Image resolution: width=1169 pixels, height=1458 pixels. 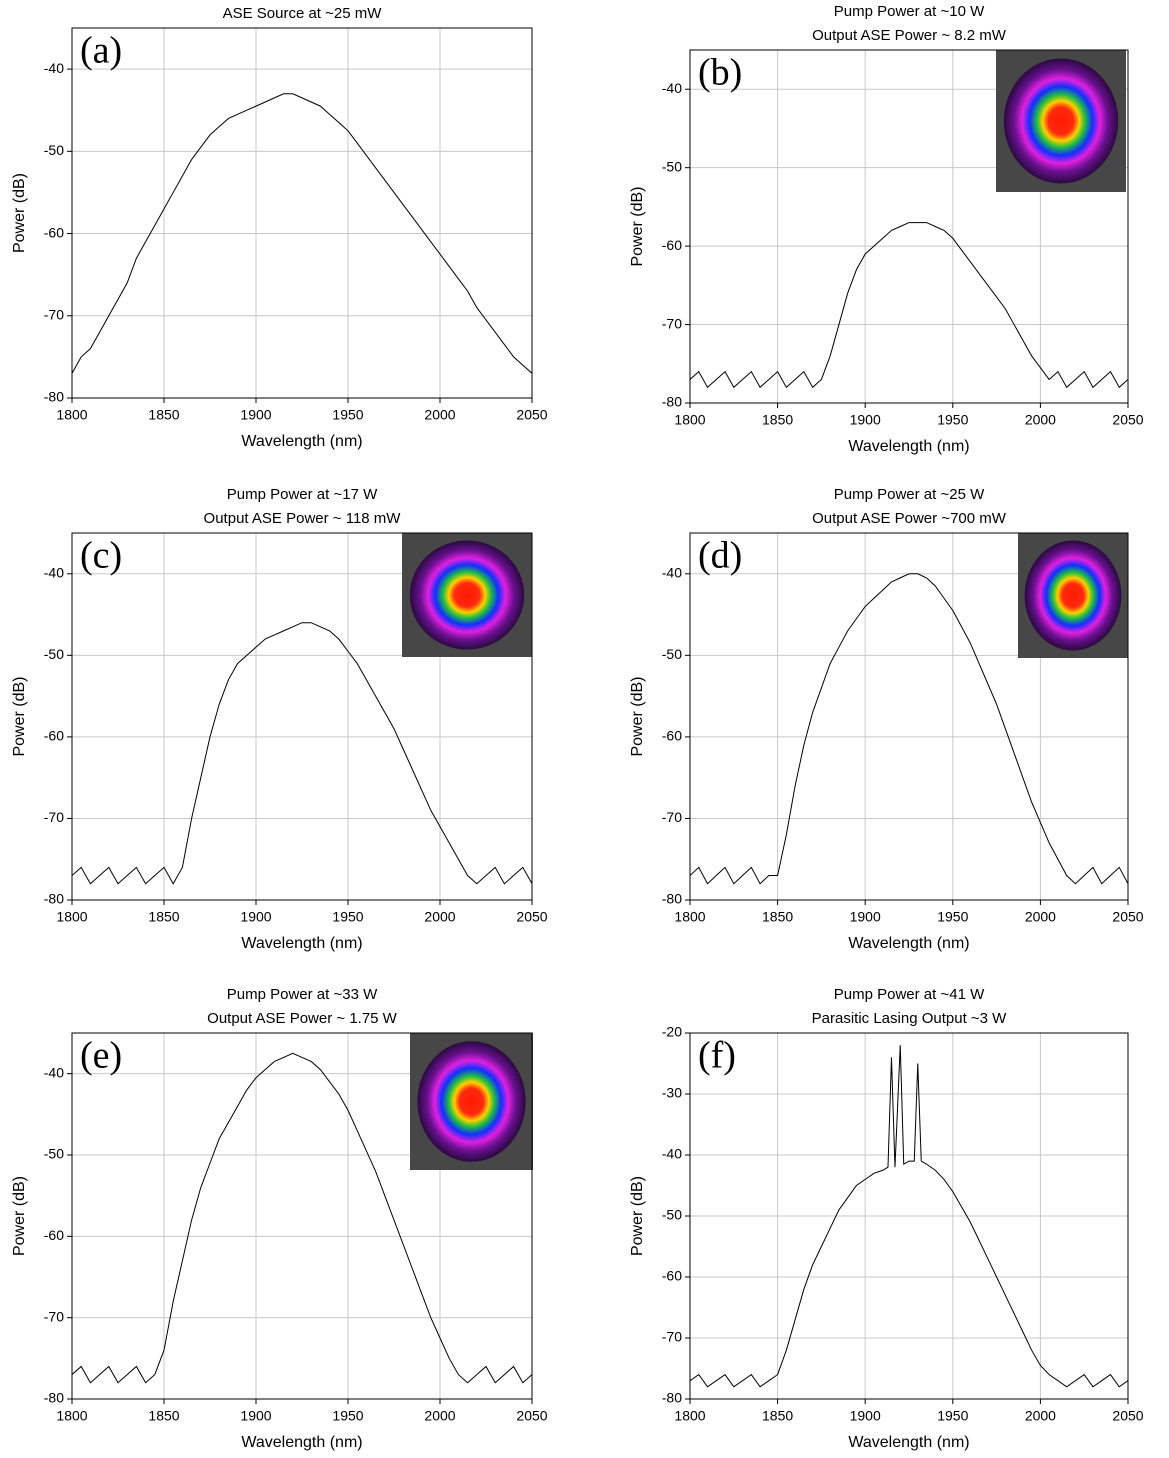 I want to click on panel-label: (d), so click(x=720, y=556).